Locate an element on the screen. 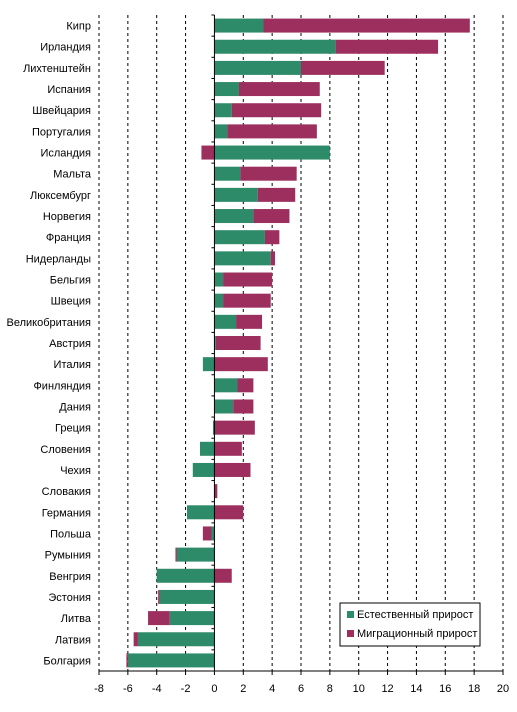 Image resolution: width=517 pixels, height=712 pixels. x-tick-label: -6 is located at coordinates (128, 689).